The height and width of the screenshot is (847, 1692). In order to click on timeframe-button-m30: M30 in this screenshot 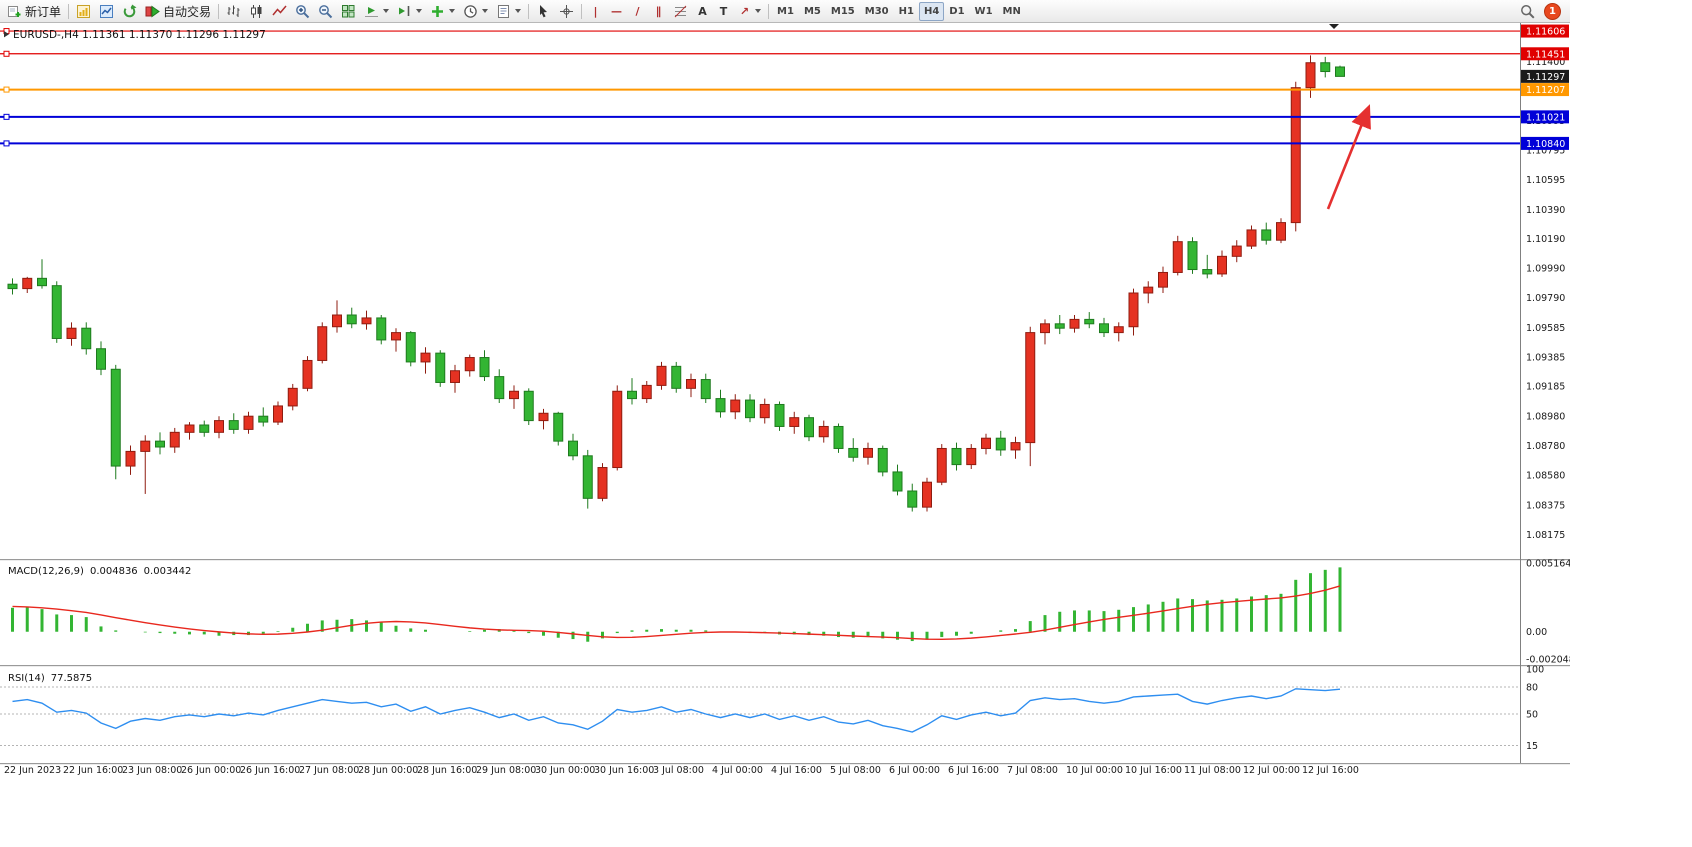, I will do `click(877, 11)`.